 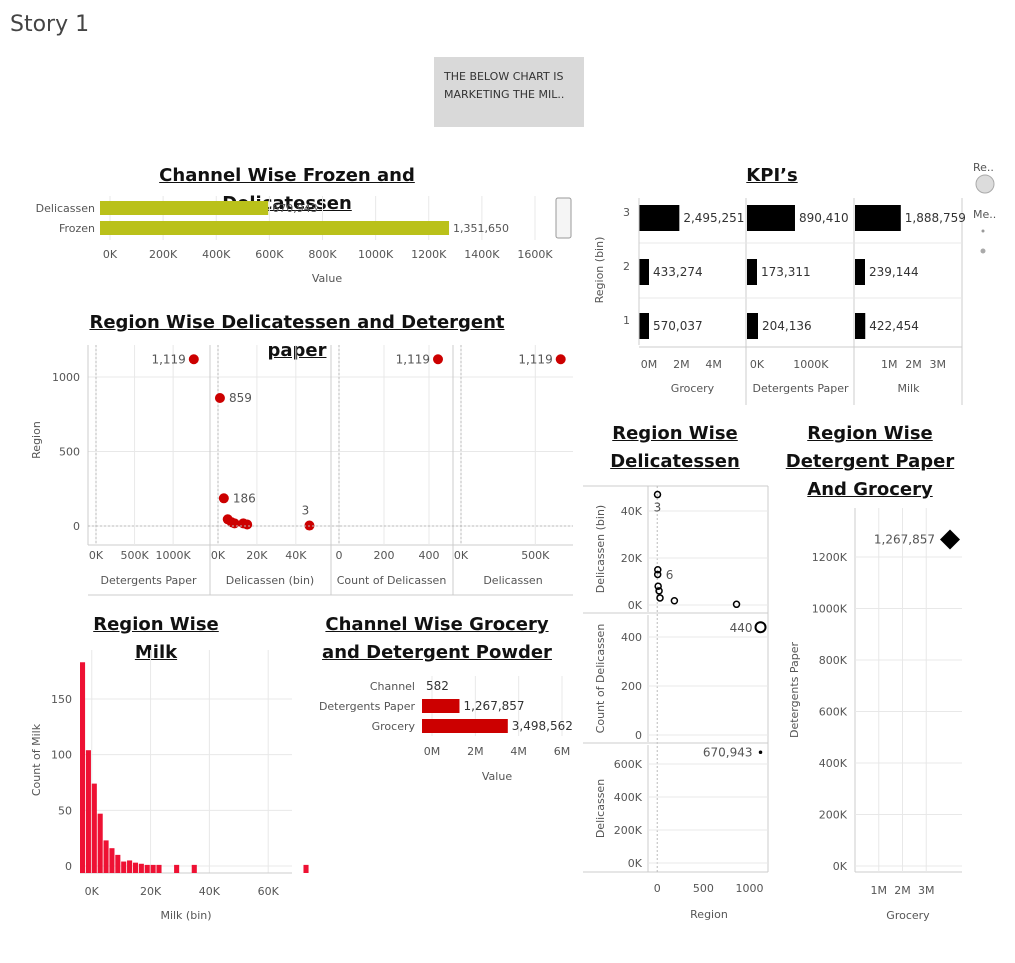 What do you see at coordinates (709, 914) in the screenshot?
I see `x-axis-label: Region` at bounding box center [709, 914].